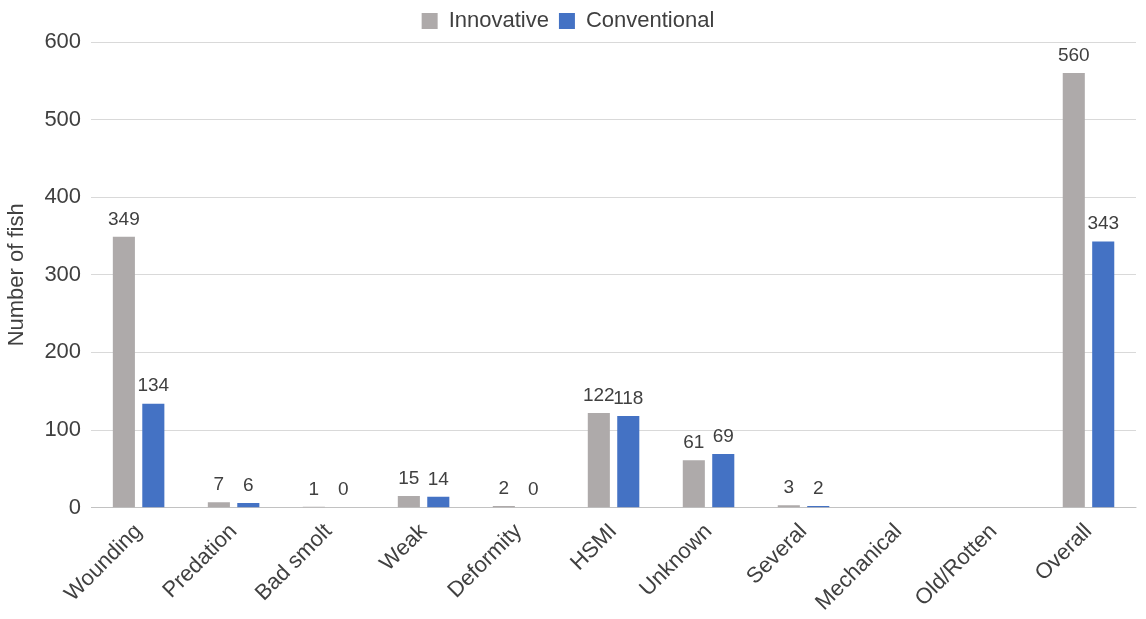  I want to click on data-label: 14, so click(438, 478).